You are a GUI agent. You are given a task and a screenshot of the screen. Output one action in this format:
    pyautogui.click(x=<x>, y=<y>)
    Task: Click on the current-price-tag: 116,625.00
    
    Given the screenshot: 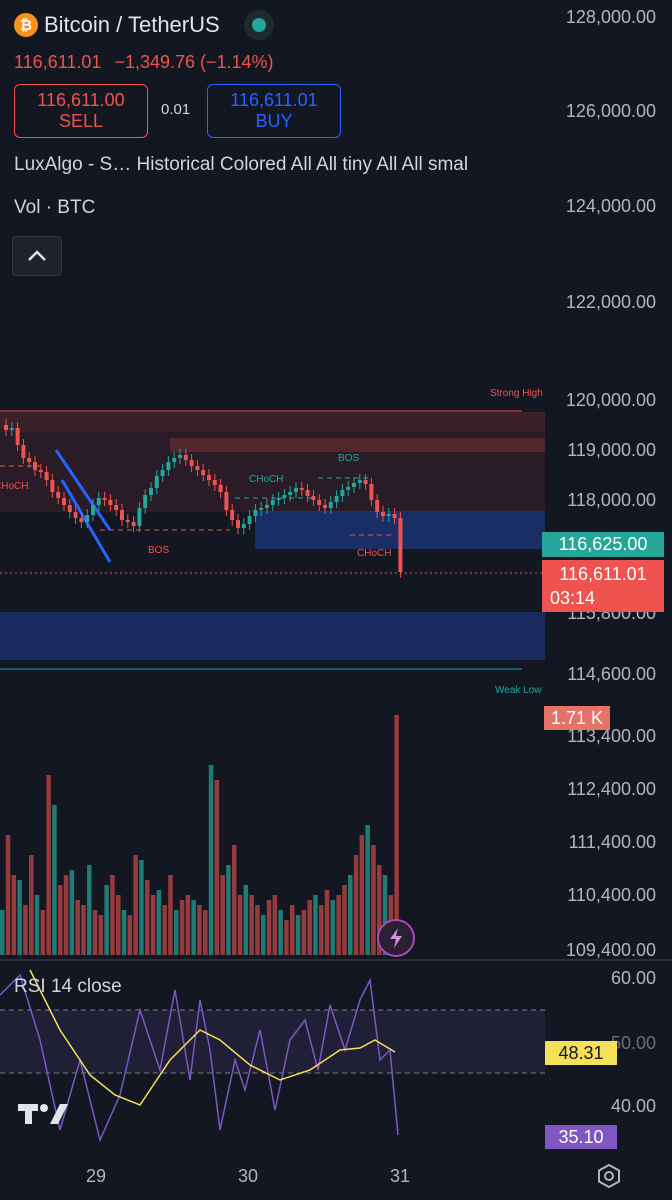 What is the action you would take?
    pyautogui.click(x=603, y=544)
    